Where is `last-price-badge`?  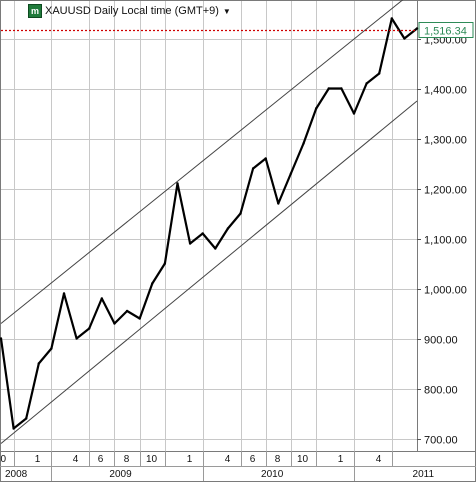
last-price-badge is located at coordinates (446, 30).